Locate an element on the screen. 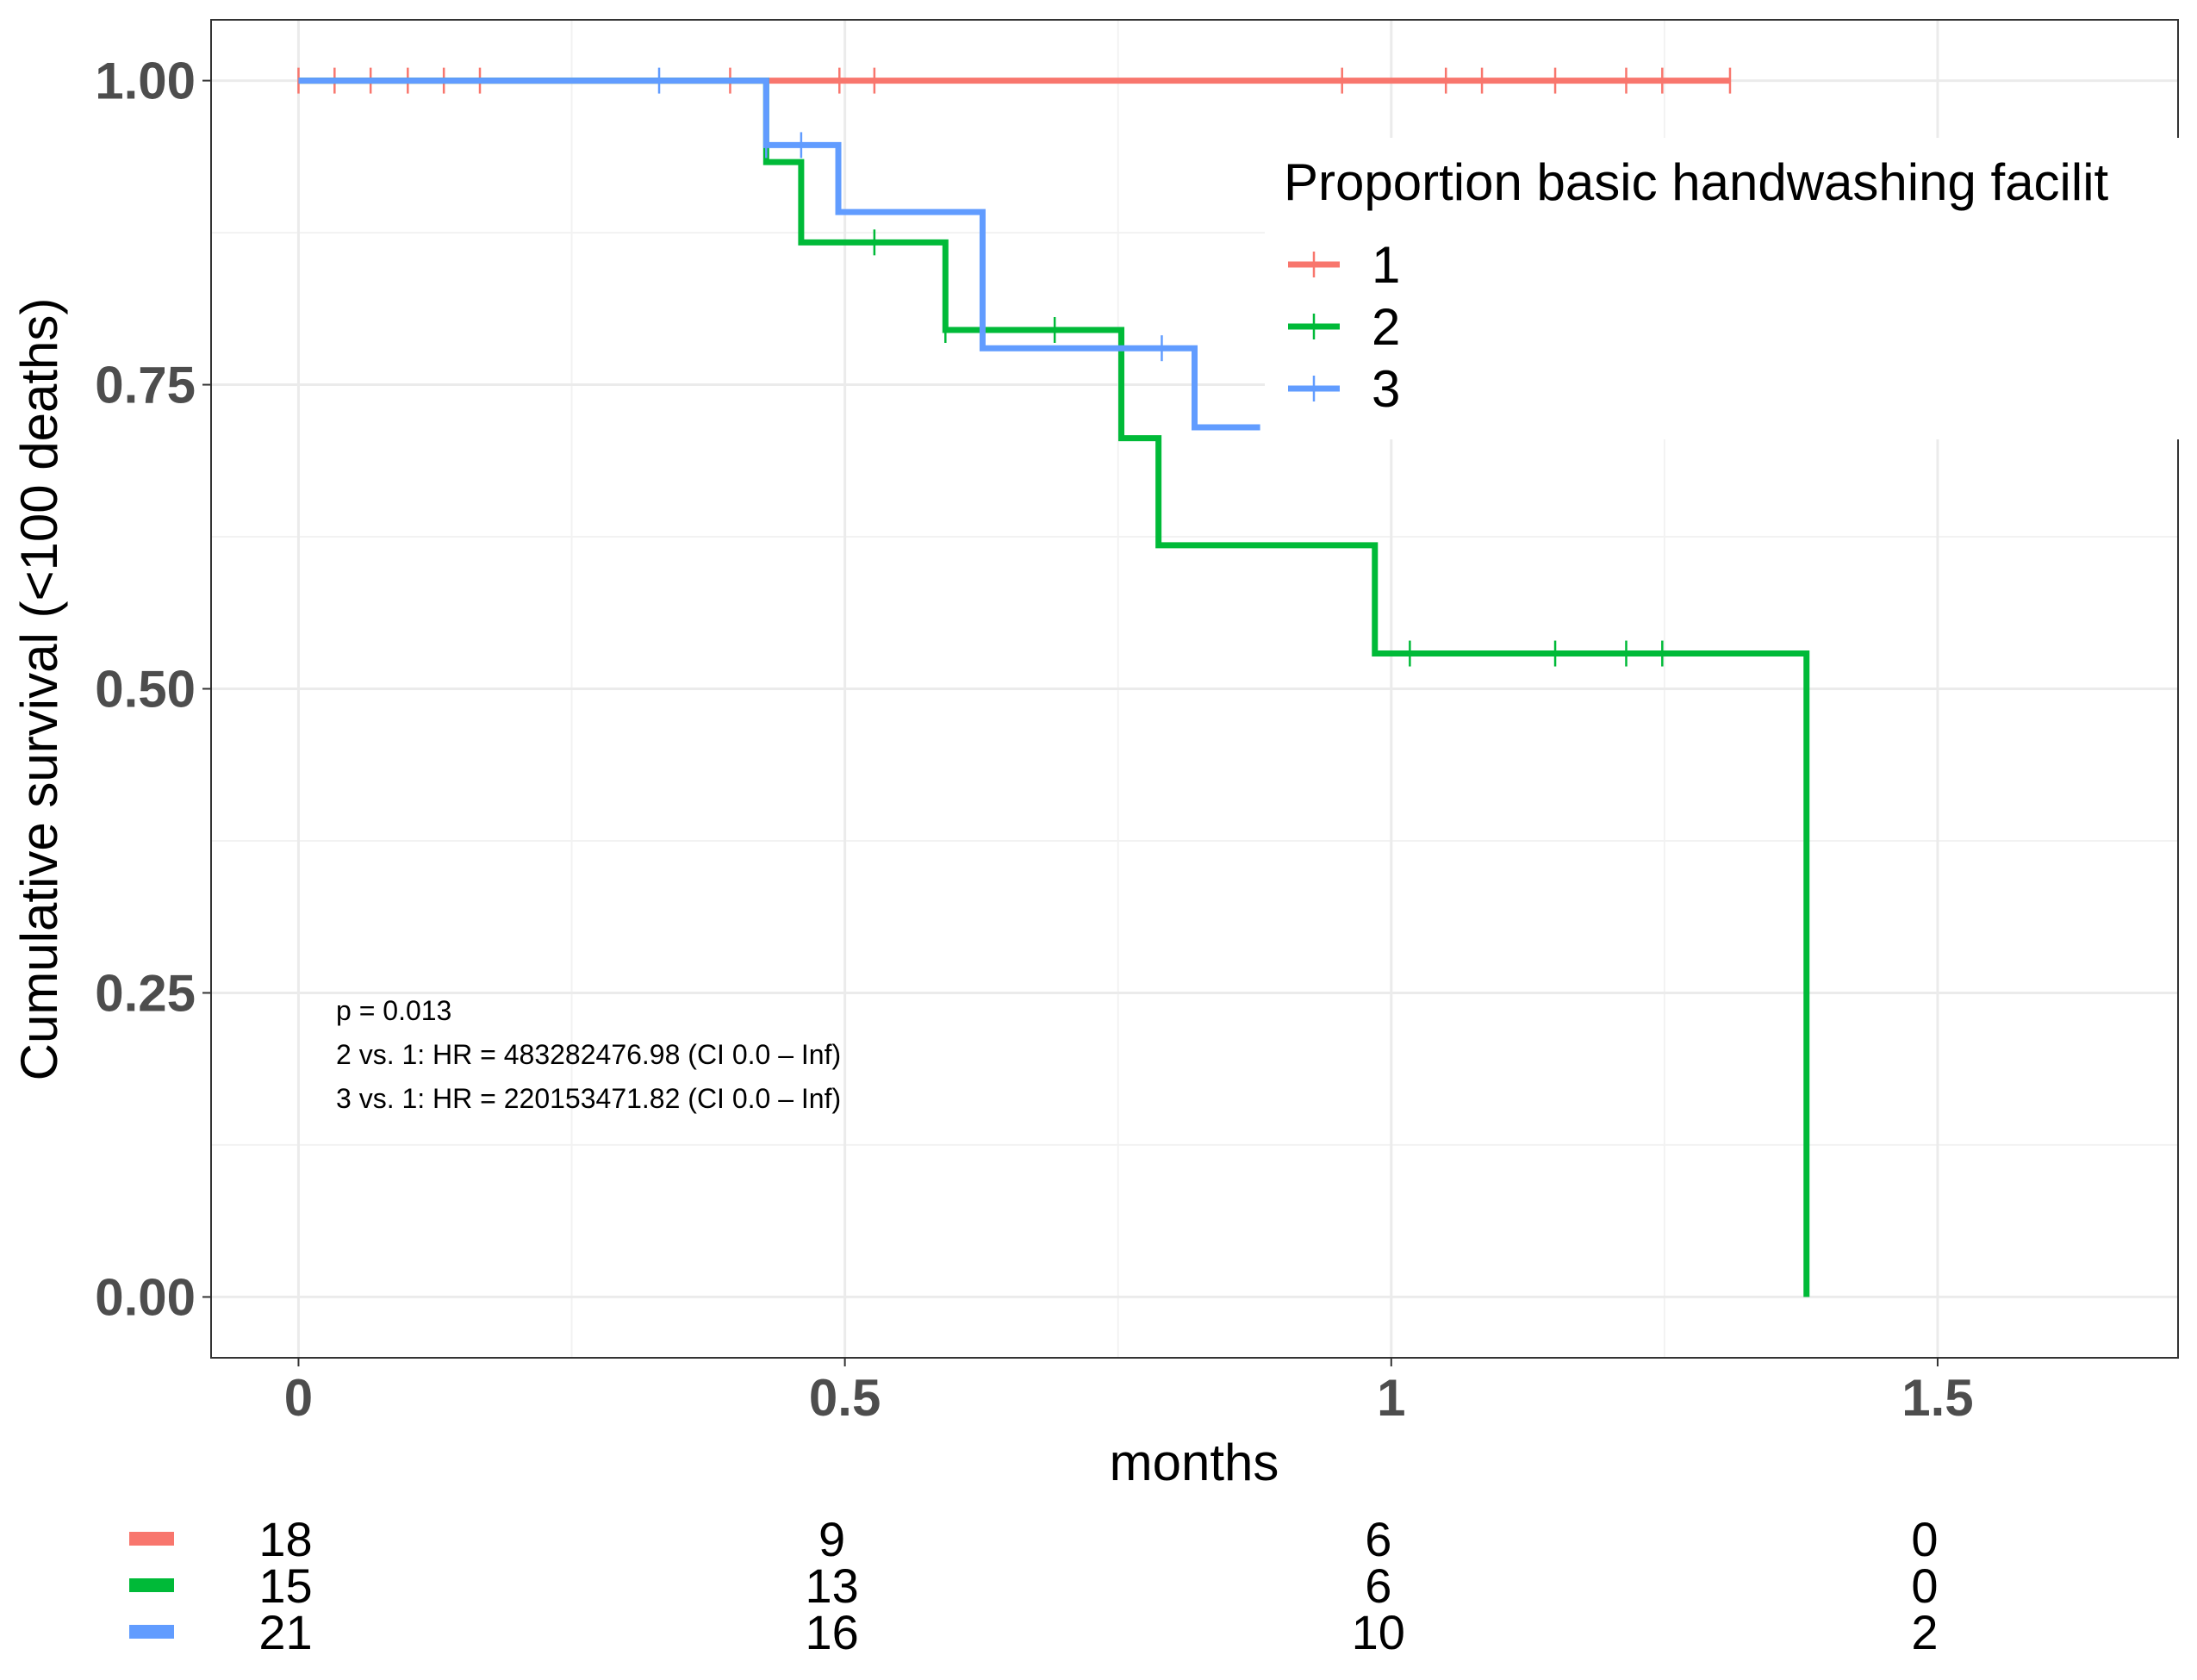  risk-row: 21 16 10 2 is located at coordinates (1034, 1632).